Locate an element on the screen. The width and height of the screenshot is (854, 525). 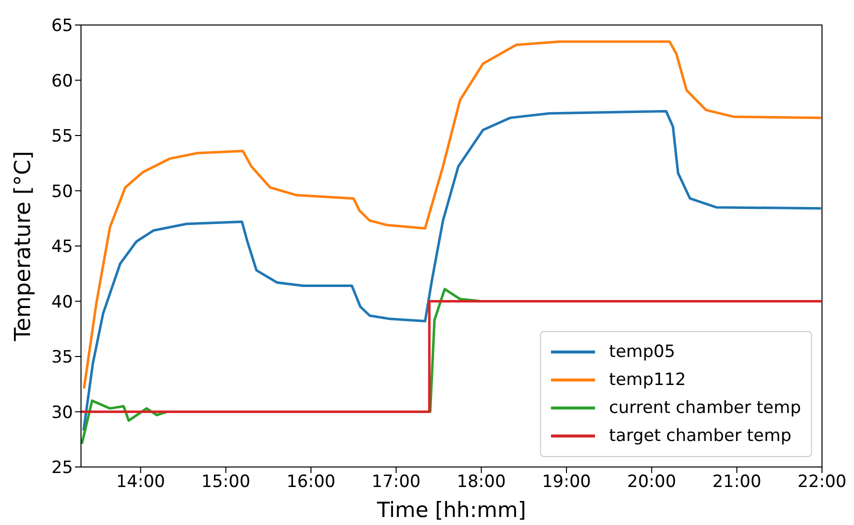
y-tick-label: 40 is located at coordinates (62, 302).